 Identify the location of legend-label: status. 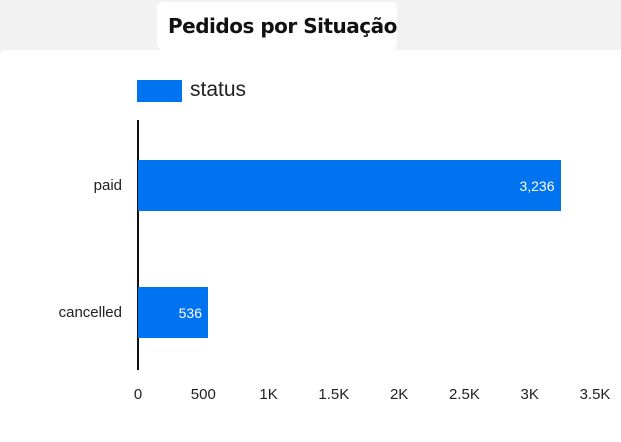
(218, 89).